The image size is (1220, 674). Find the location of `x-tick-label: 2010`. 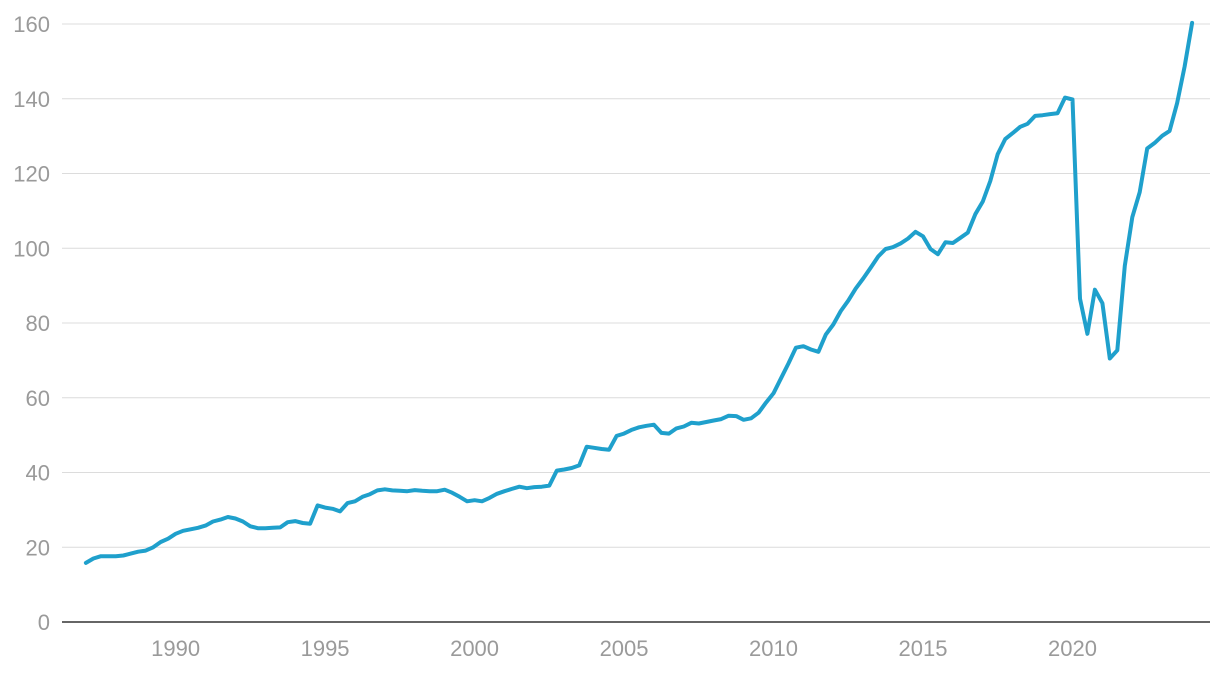

x-tick-label: 2010 is located at coordinates (773, 648).